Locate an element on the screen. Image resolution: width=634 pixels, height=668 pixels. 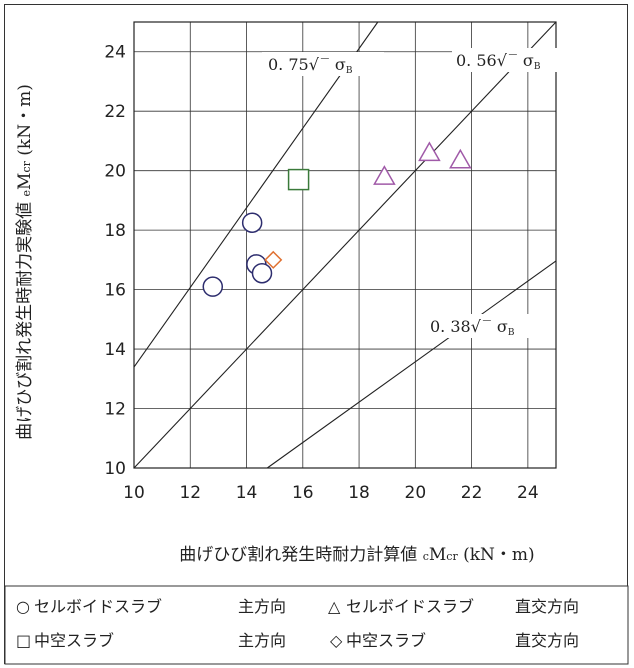
x-tick-labels: 10 12 14 16 18 20 22 24 is located at coordinates (331, 493).